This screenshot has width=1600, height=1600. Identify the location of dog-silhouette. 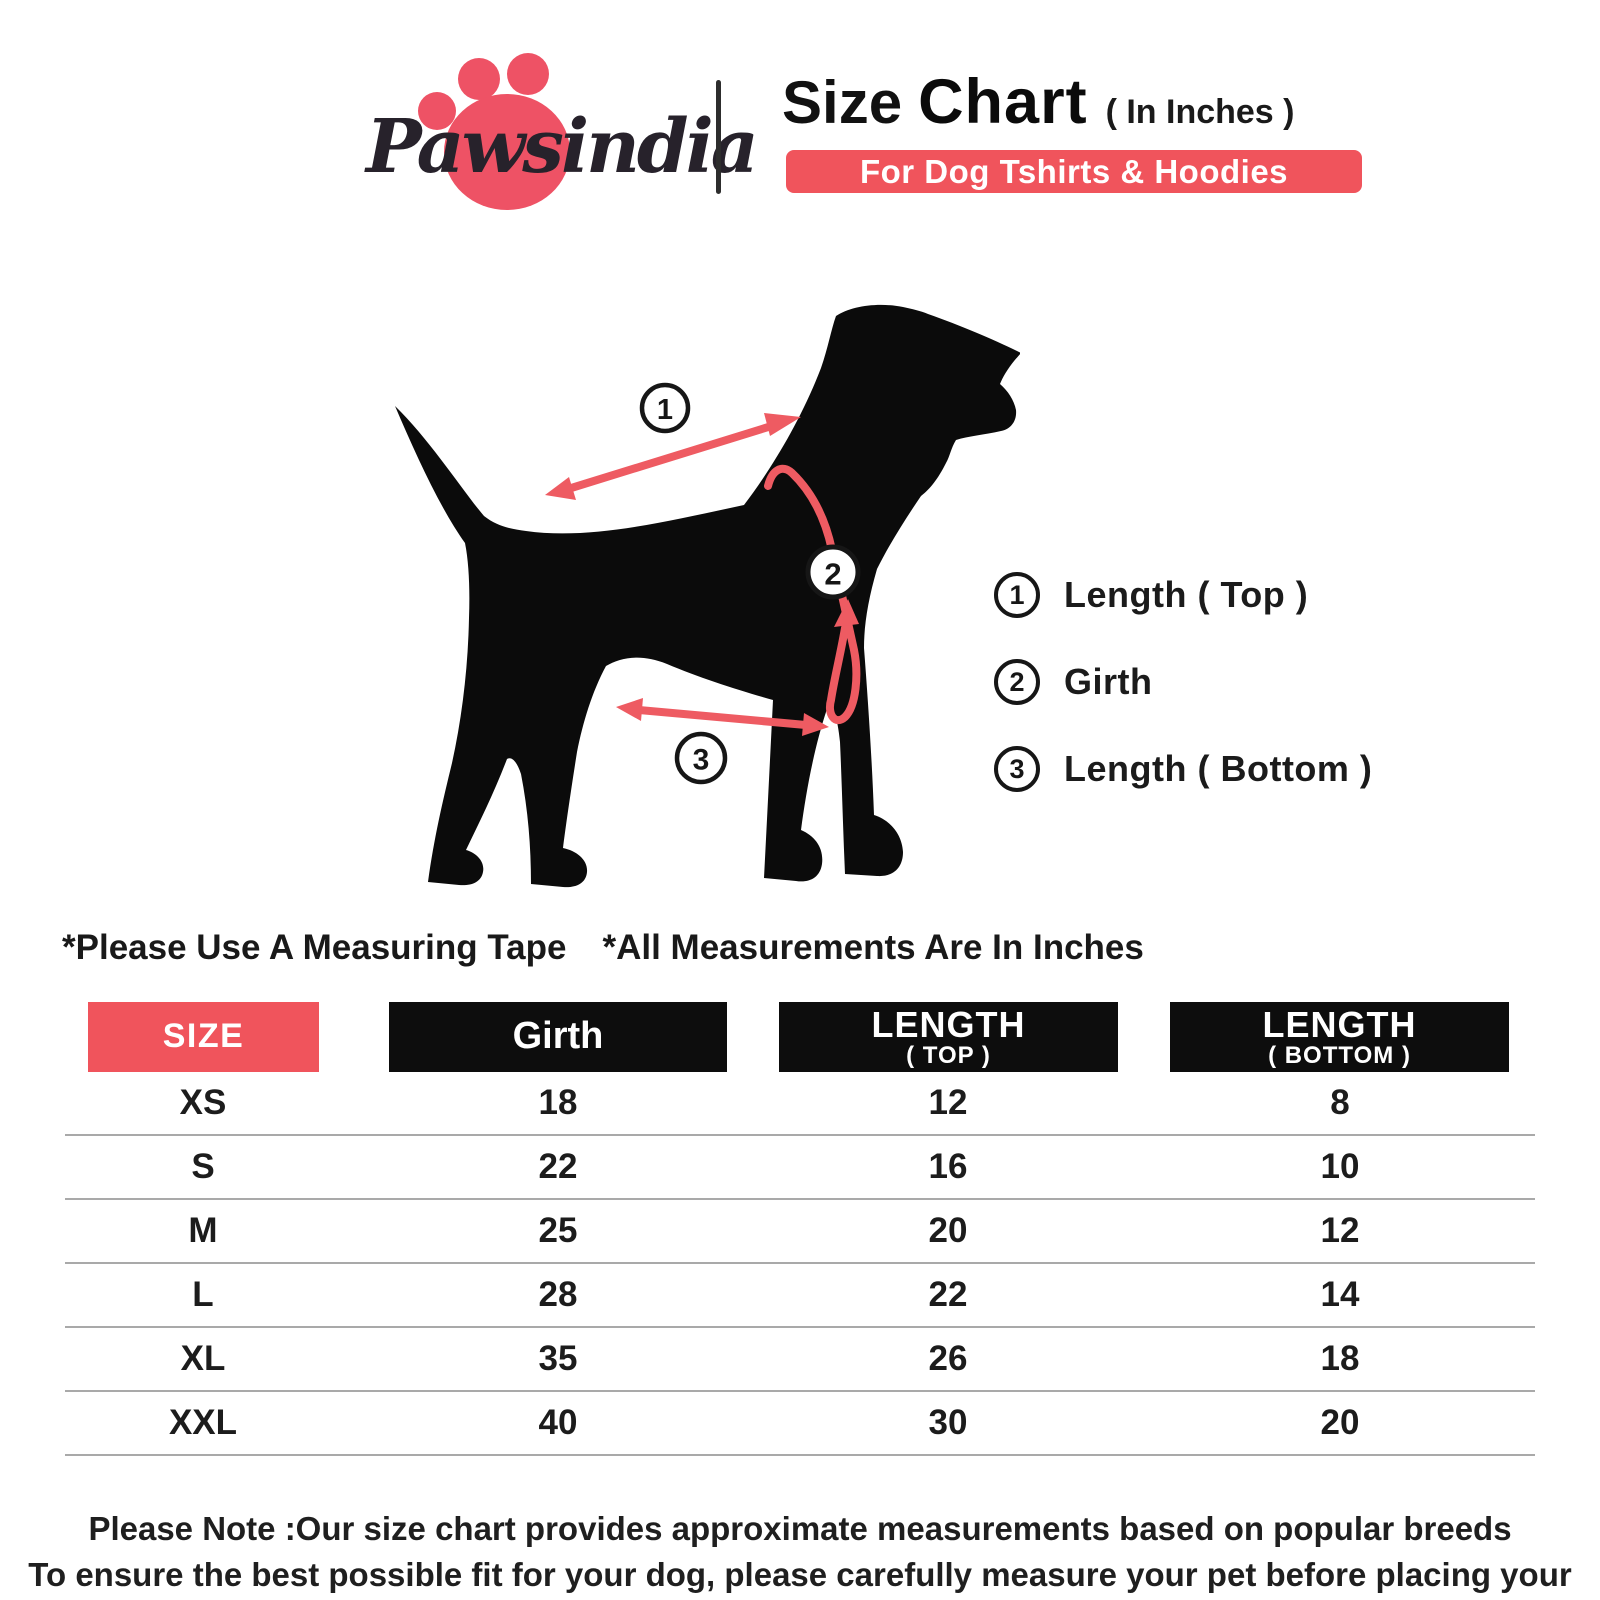
(707, 596).